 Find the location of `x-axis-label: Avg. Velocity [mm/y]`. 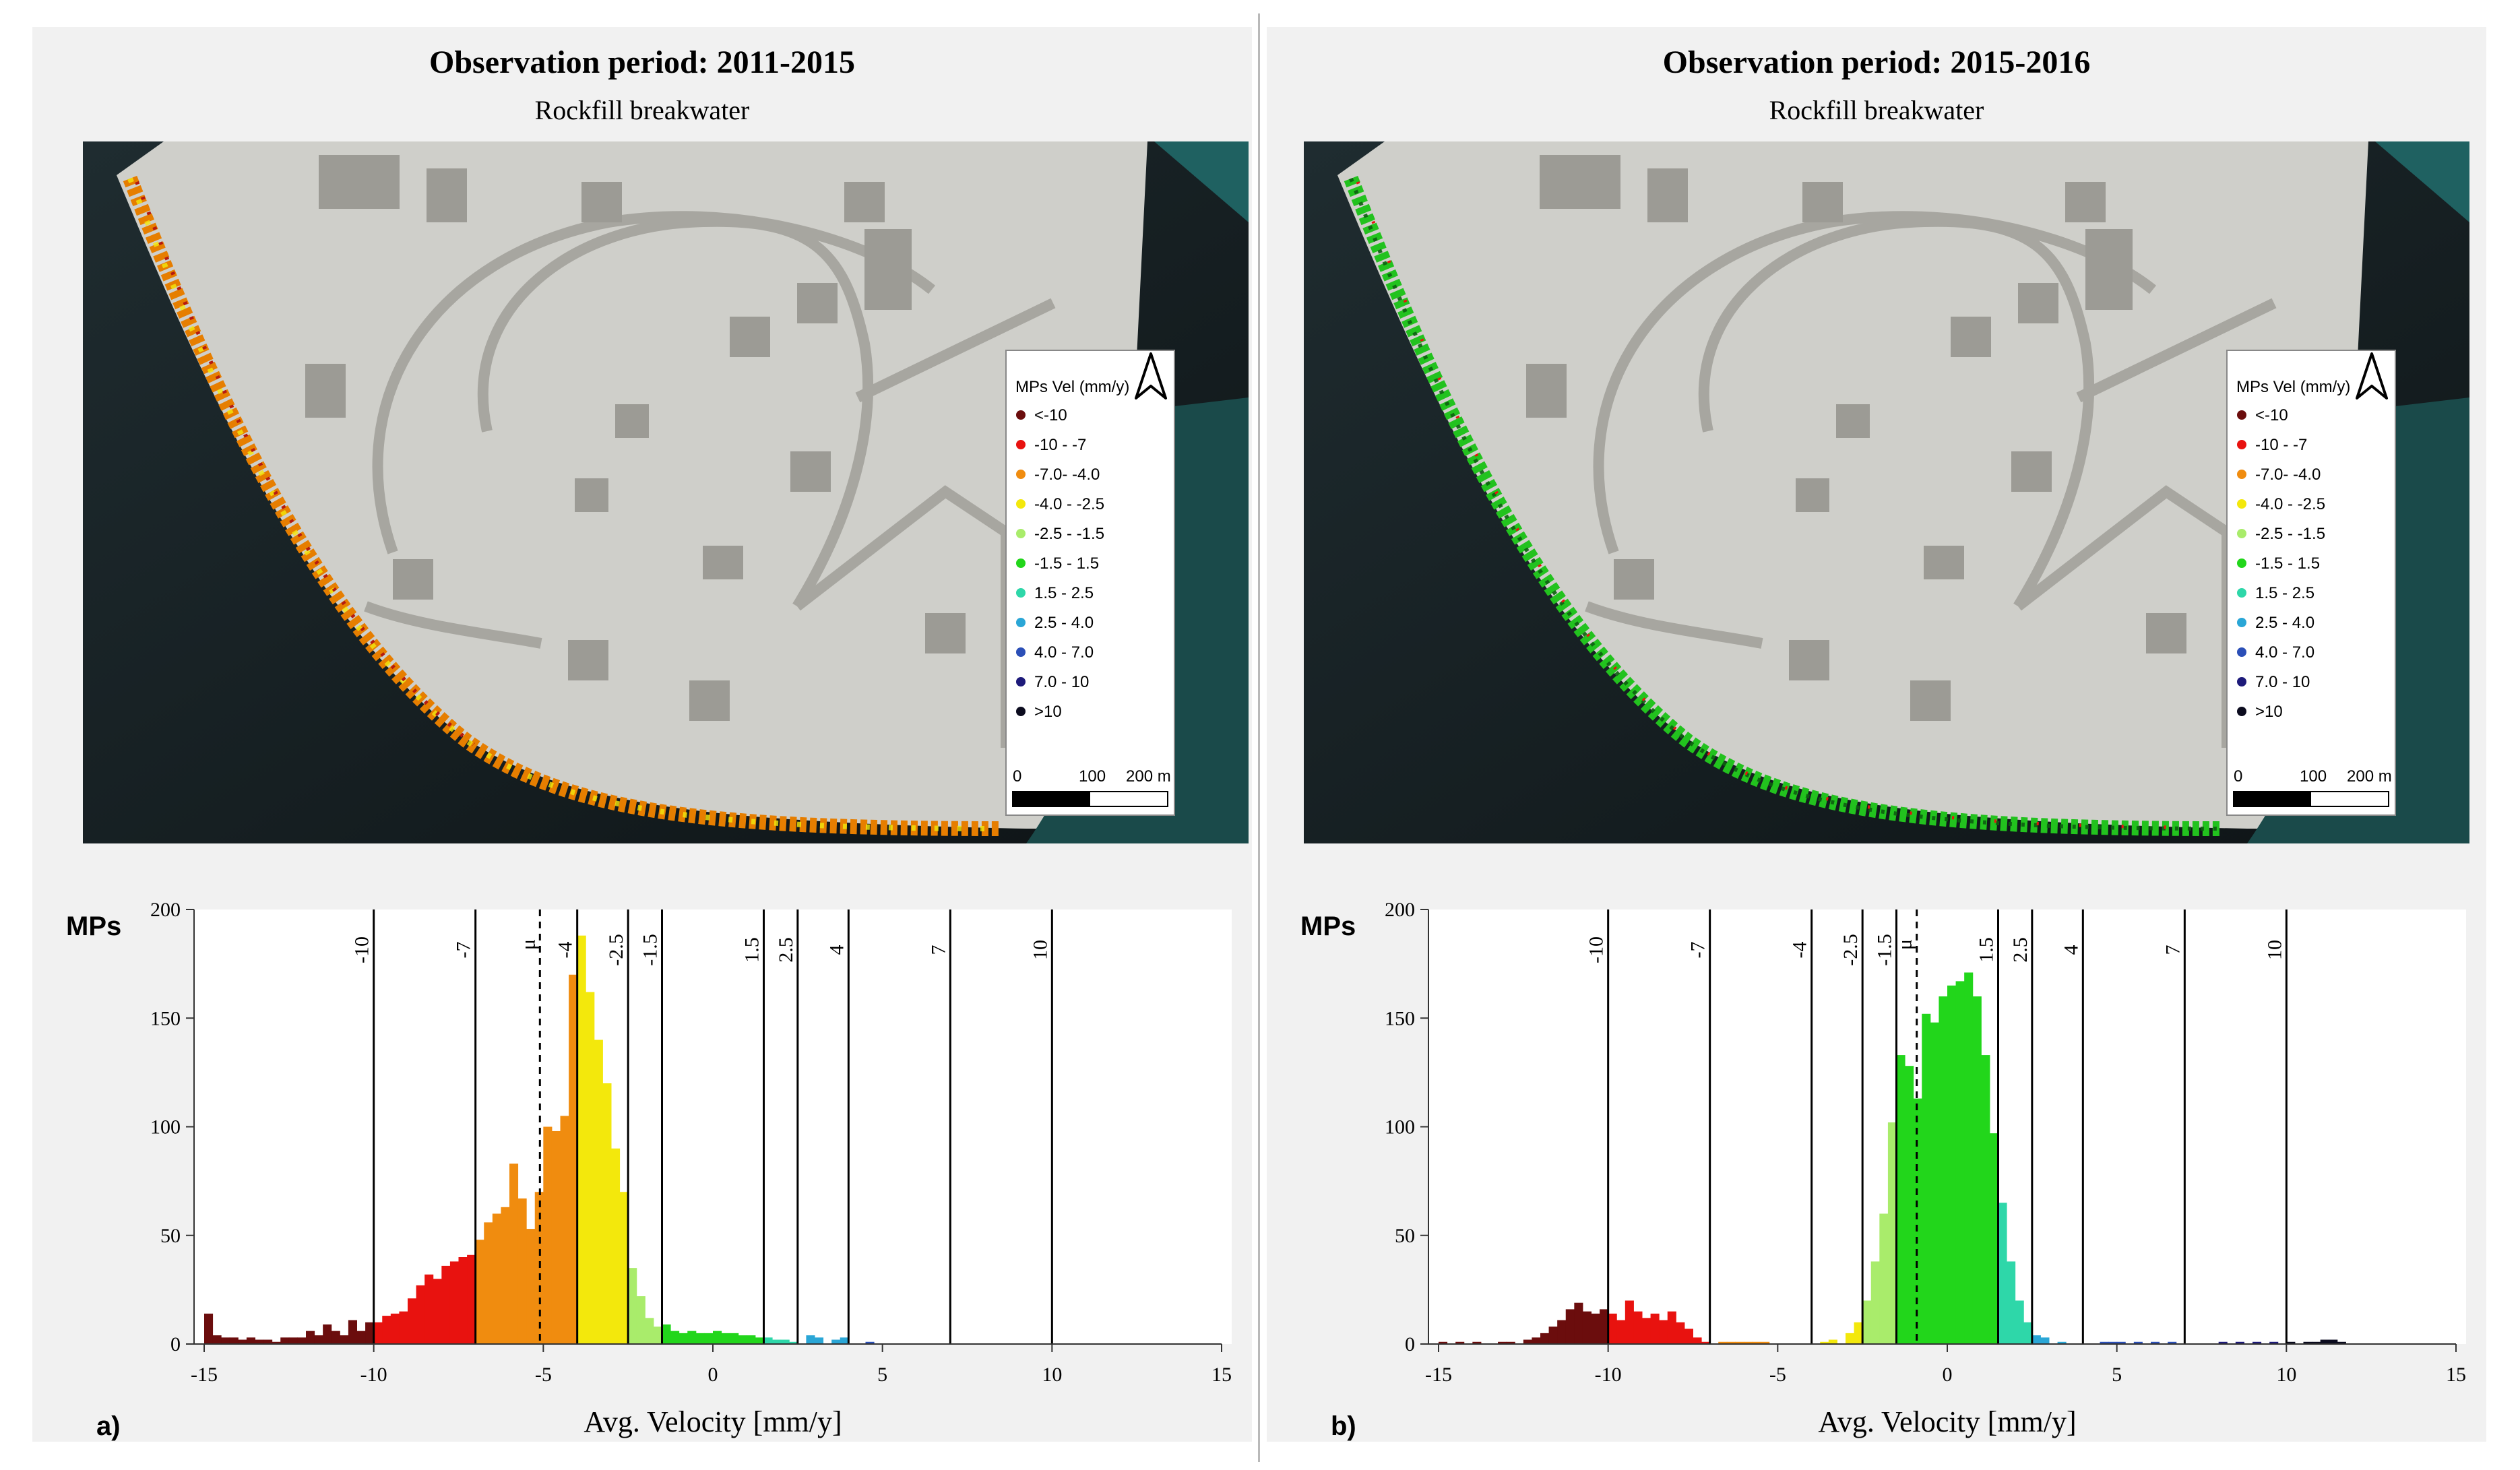

x-axis-label: Avg. Velocity [mm/y] is located at coordinates (713, 1421).